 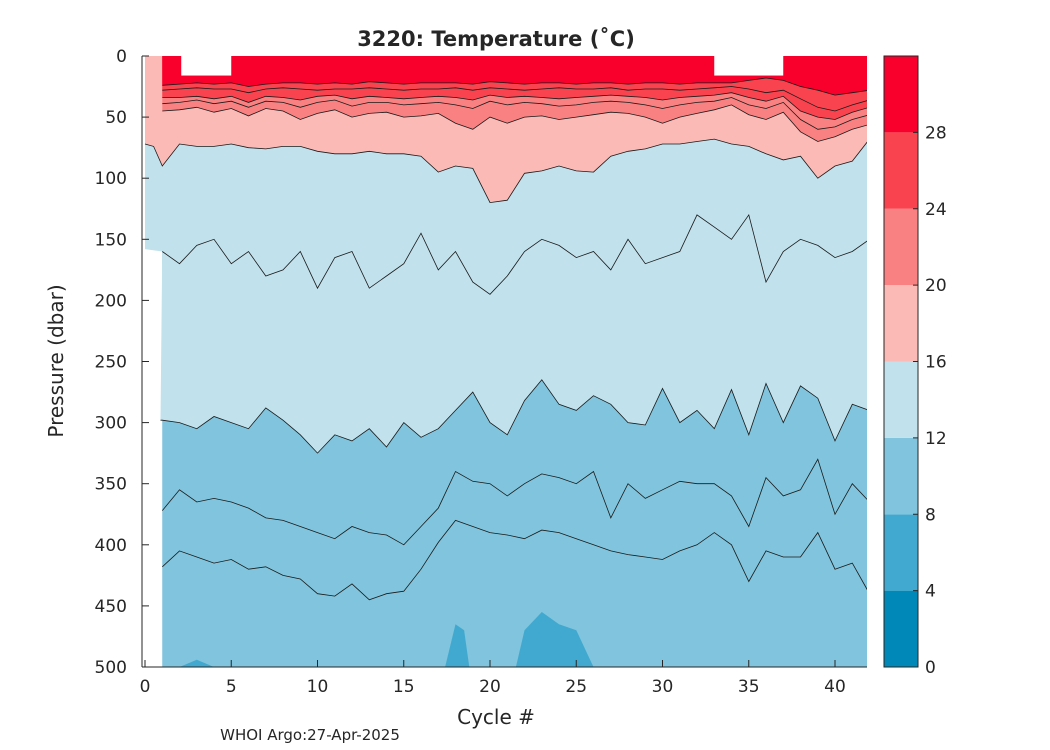 I want to click on y-tick-label: 350, so click(x=111, y=485).